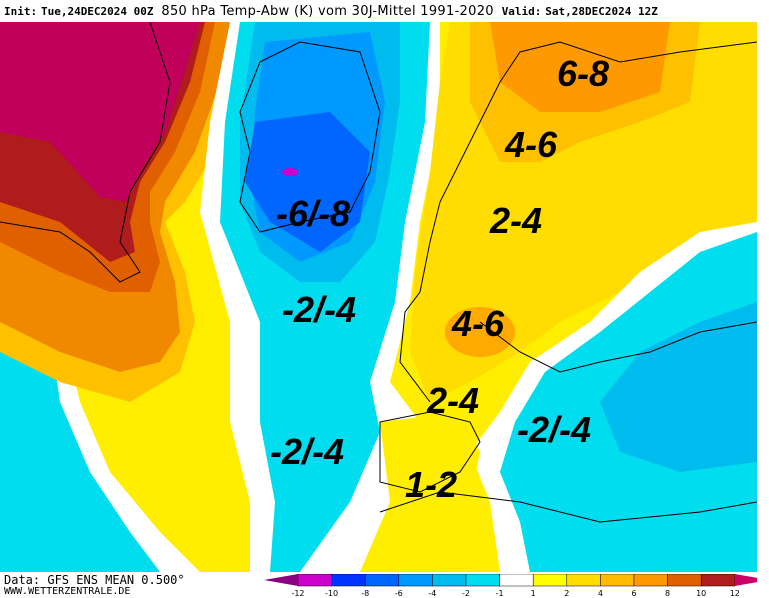  I want to click on legend-arrow-high, so click(745, 580).